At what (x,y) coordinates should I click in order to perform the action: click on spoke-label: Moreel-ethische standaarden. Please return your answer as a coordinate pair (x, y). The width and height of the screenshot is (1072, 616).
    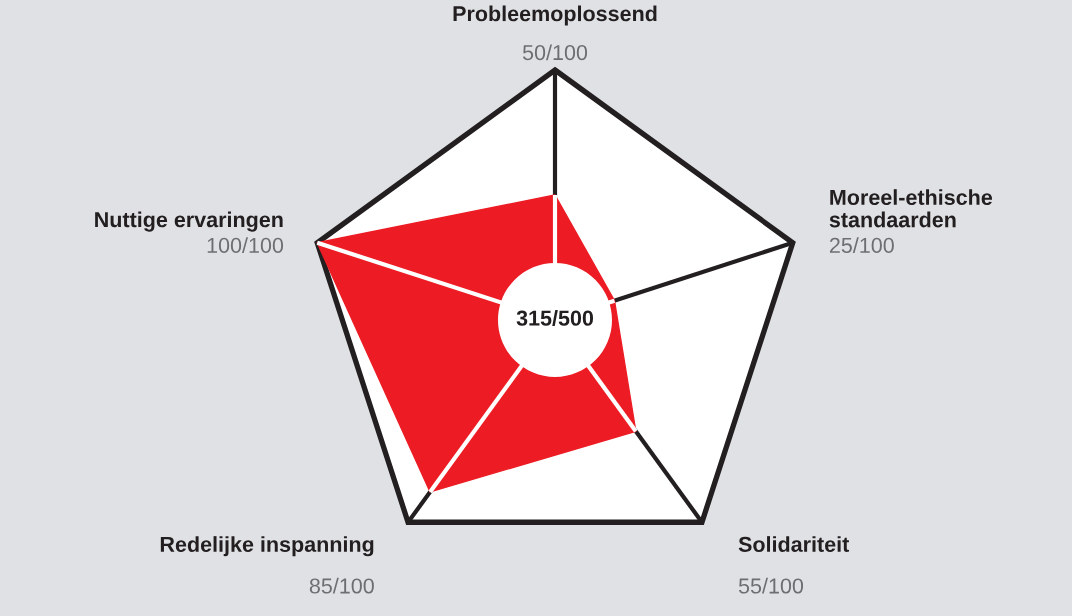
    Looking at the image, I should click on (911, 208).